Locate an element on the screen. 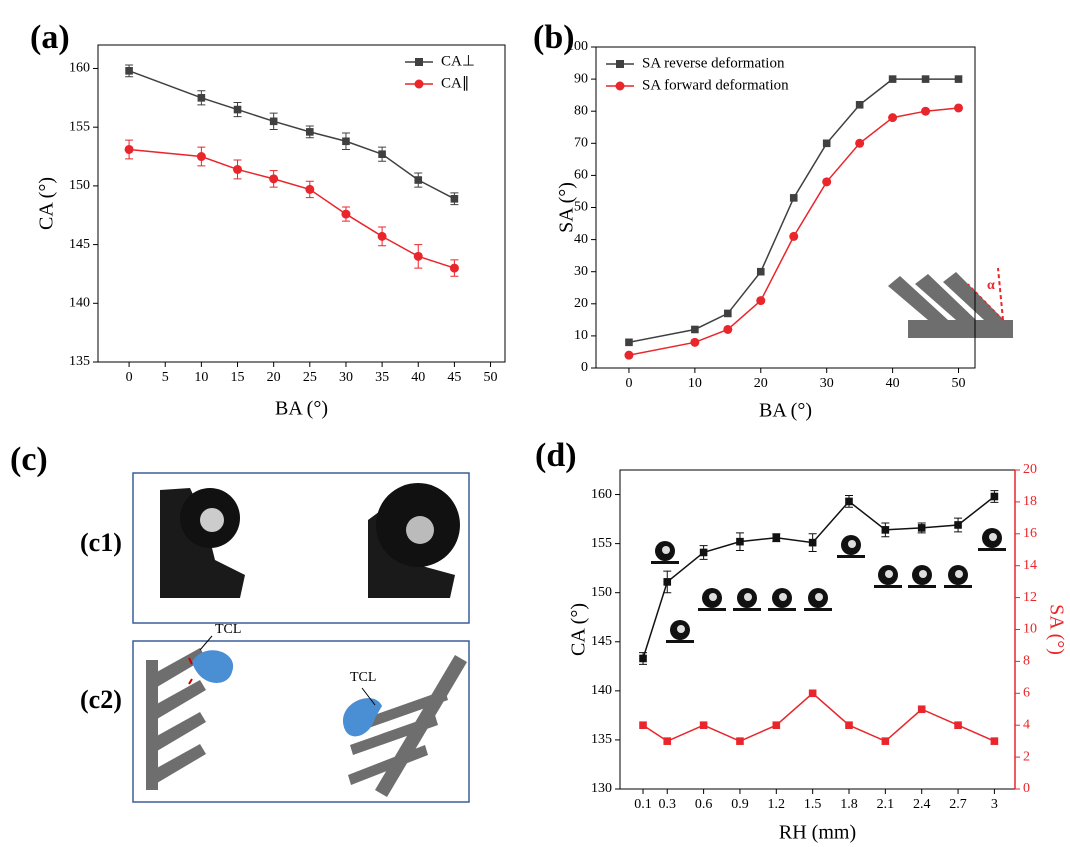  panel-label: (a) is located at coordinates (50, 37).